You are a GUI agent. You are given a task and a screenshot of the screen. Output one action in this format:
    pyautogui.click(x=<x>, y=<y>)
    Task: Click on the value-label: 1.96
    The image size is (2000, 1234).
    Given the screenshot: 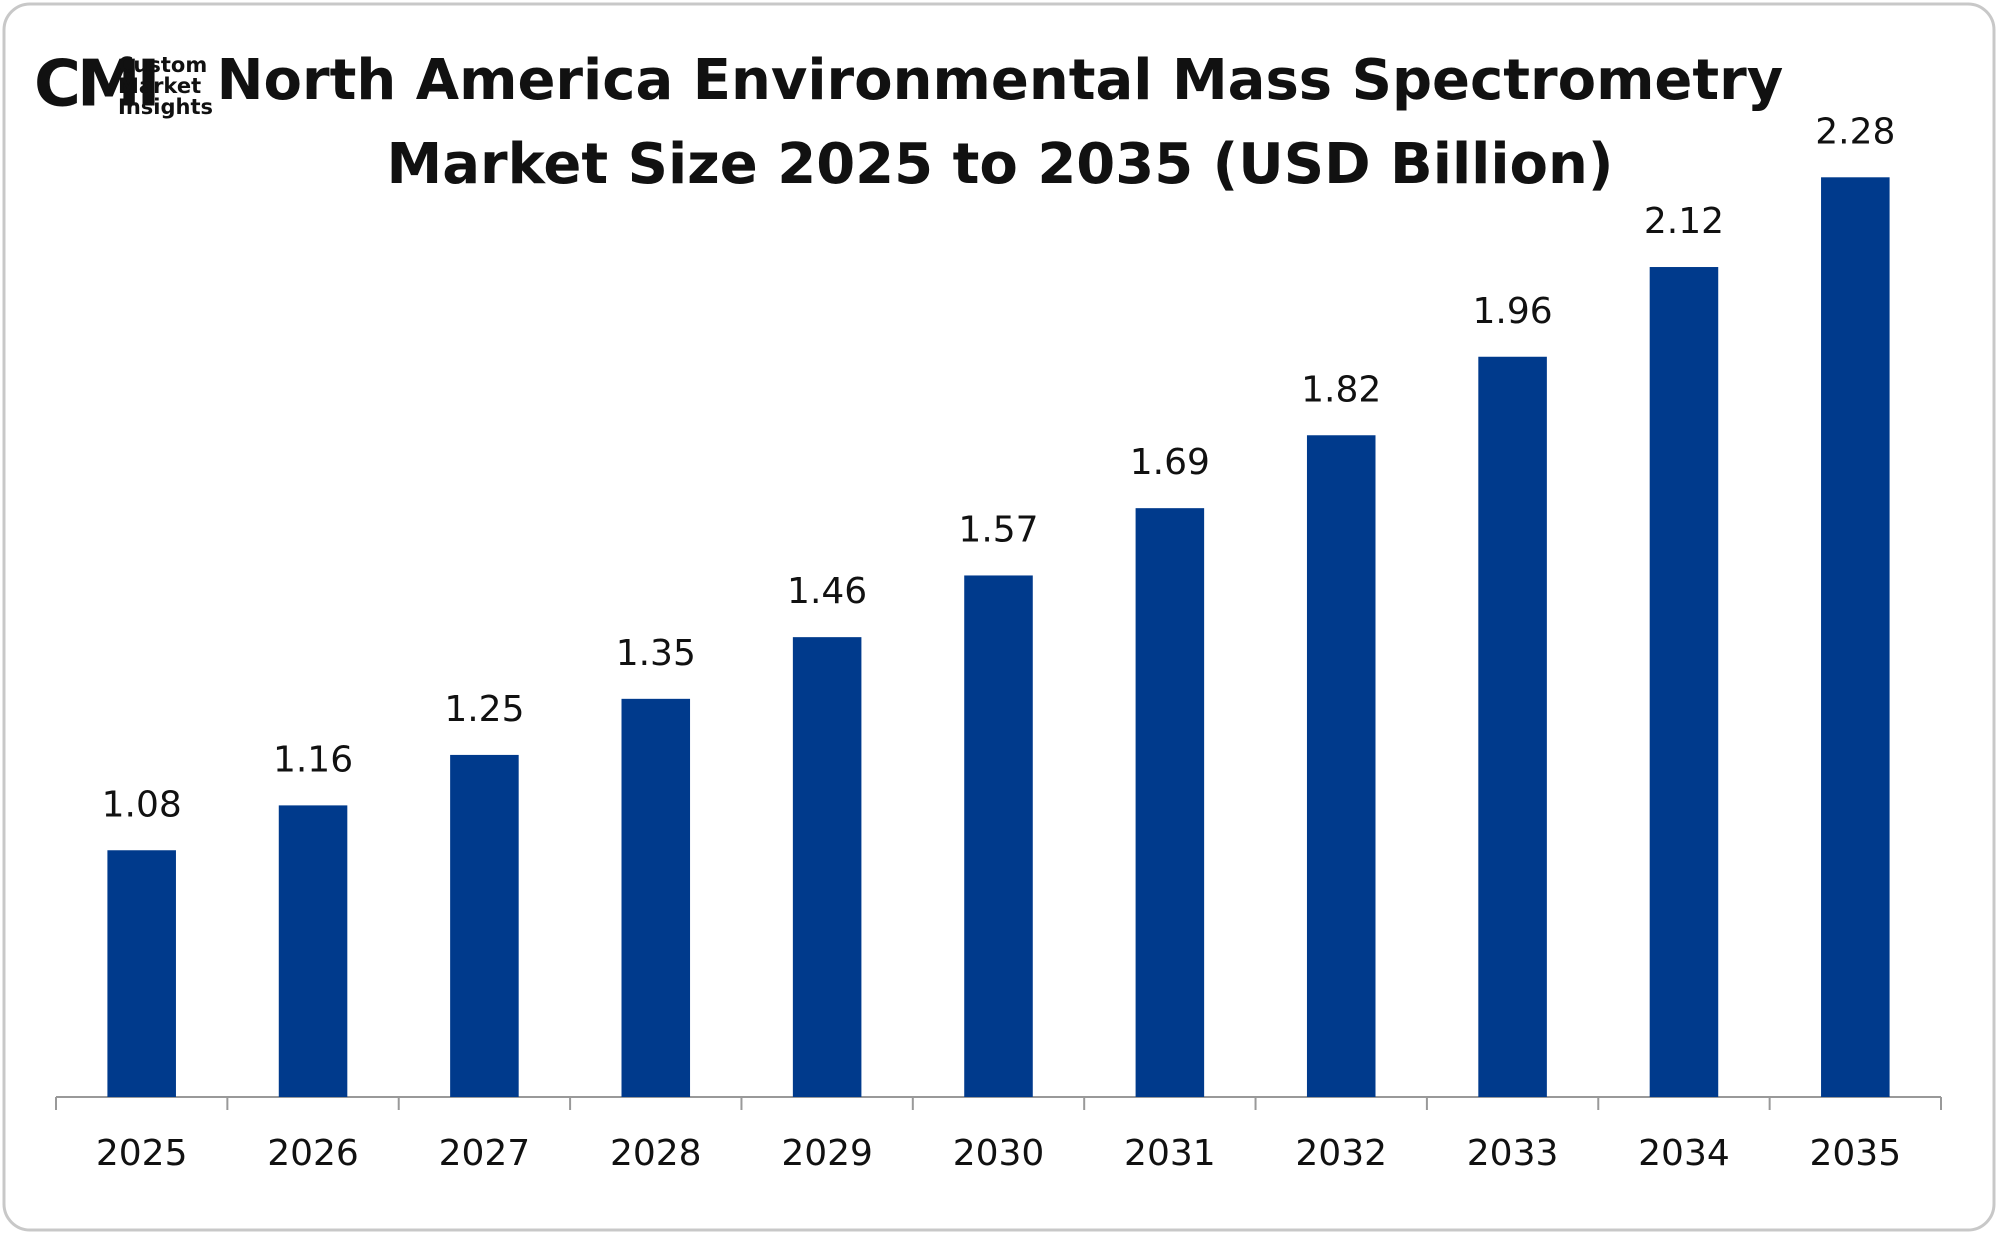 What is the action you would take?
    pyautogui.click(x=1513, y=311)
    